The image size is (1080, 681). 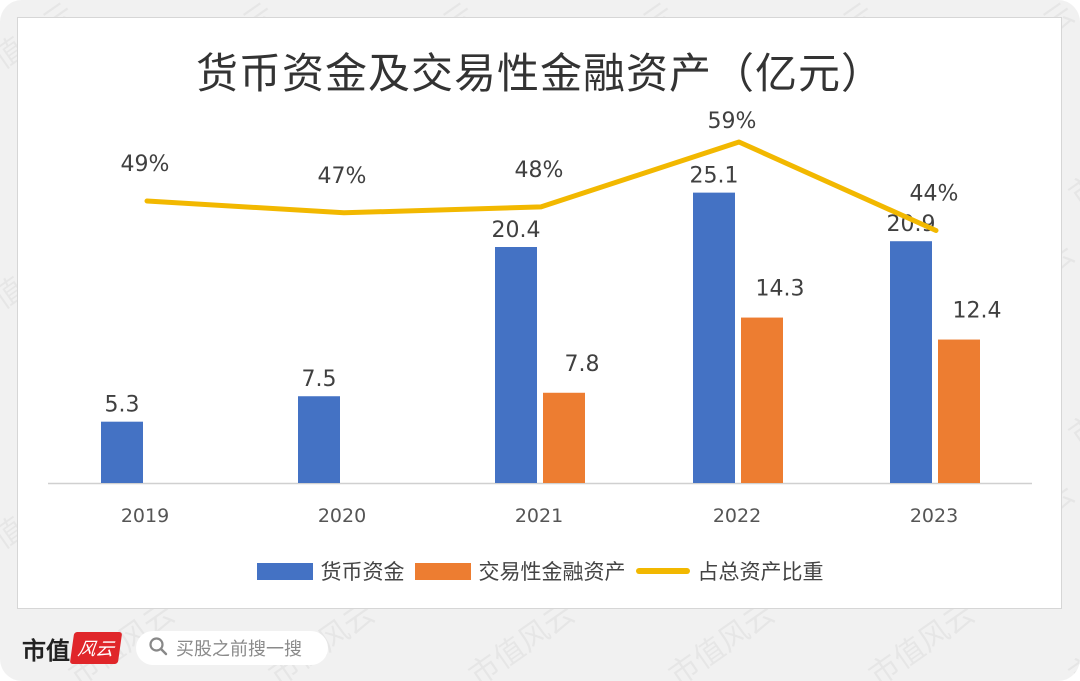 I want to click on data-label-trading-2023: 12.4, so click(x=977, y=311).